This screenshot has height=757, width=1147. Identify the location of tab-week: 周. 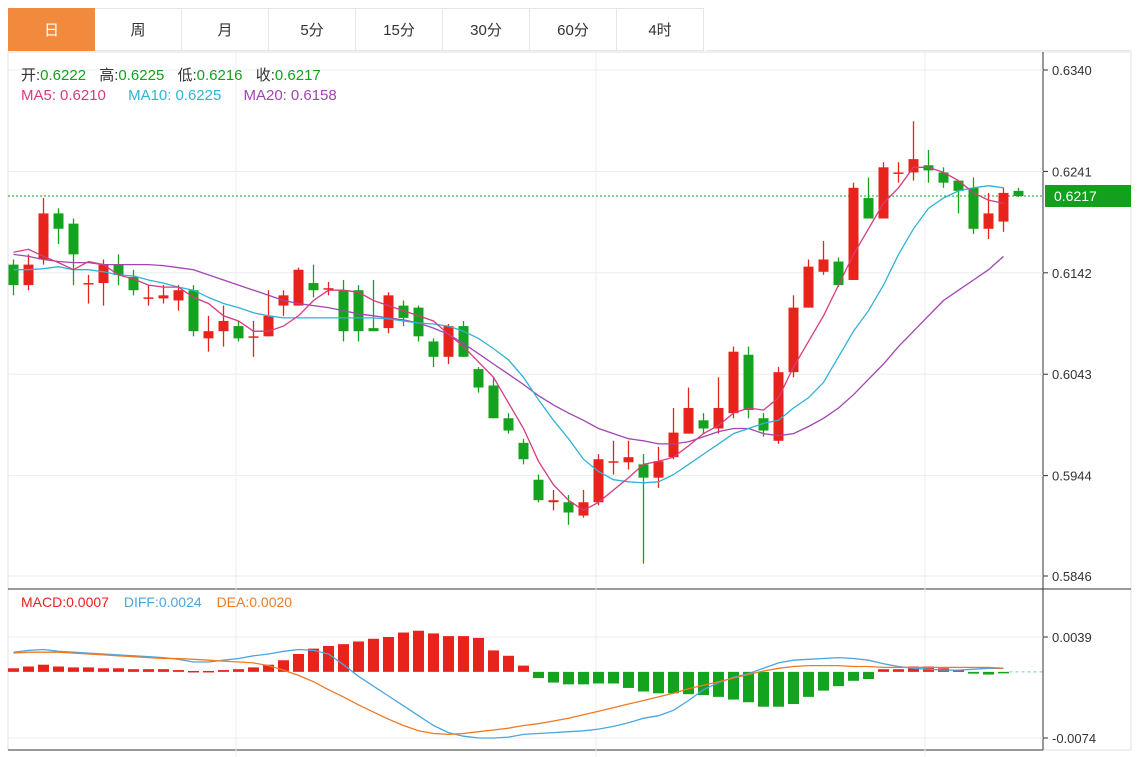
(138, 29).